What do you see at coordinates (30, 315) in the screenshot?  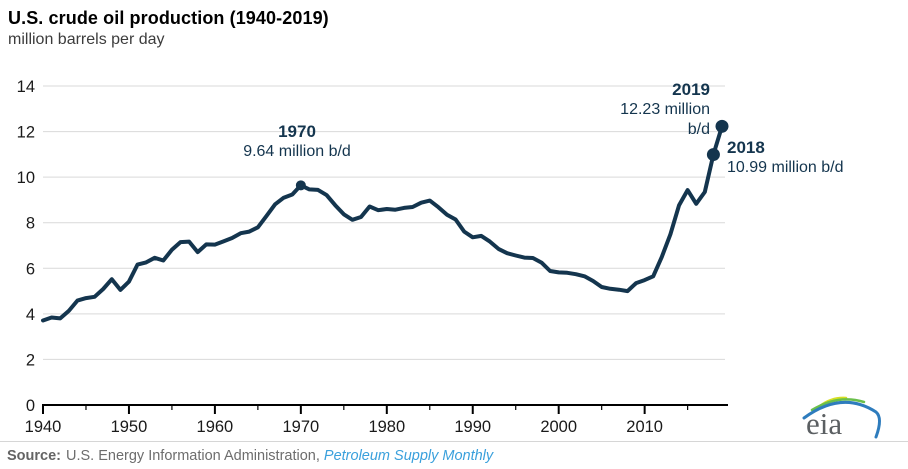 I see `y-axis-tick-label: 4` at bounding box center [30, 315].